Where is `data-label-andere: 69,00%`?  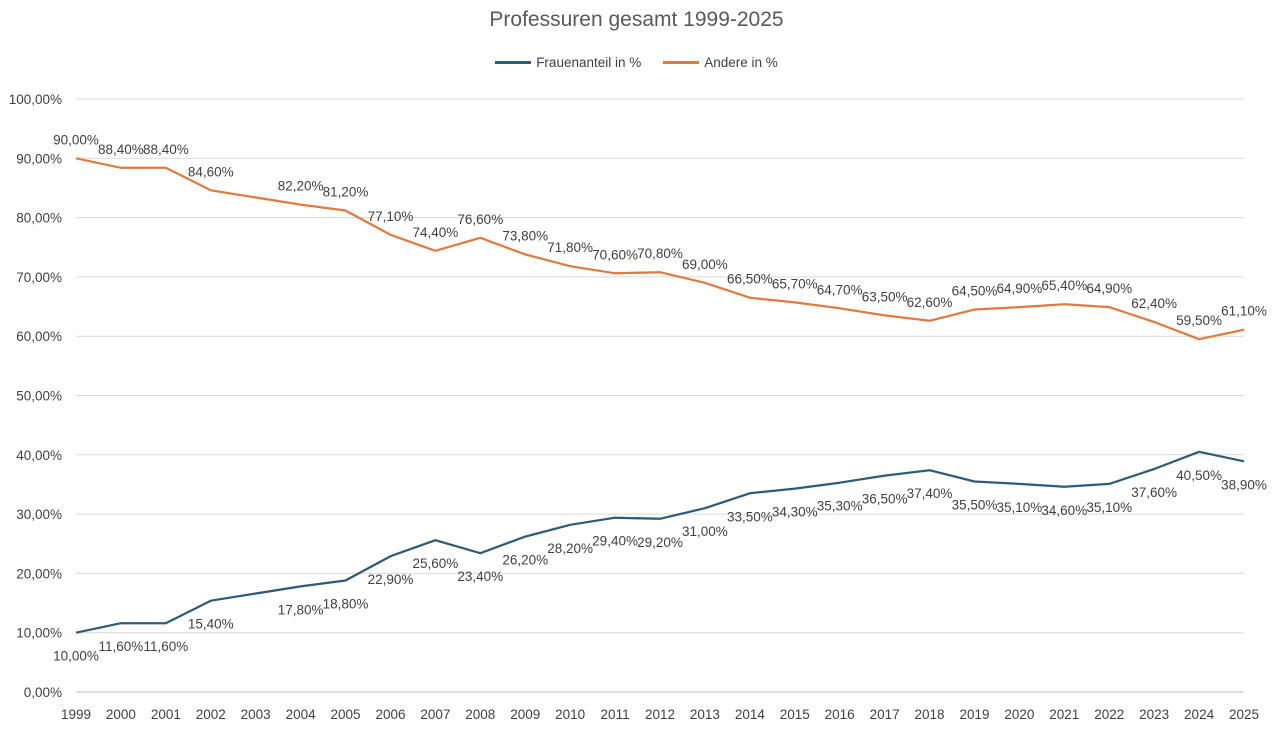 data-label-andere: 69,00% is located at coordinates (705, 264).